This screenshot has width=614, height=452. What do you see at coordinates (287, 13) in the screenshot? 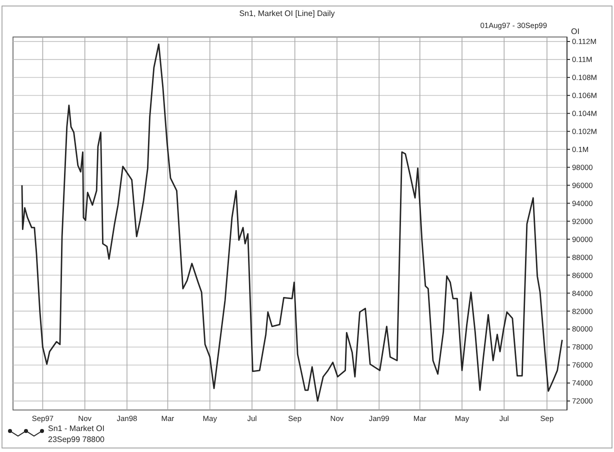
I see `chart-title: Sn1, Market OI [Line] Daily` at bounding box center [287, 13].